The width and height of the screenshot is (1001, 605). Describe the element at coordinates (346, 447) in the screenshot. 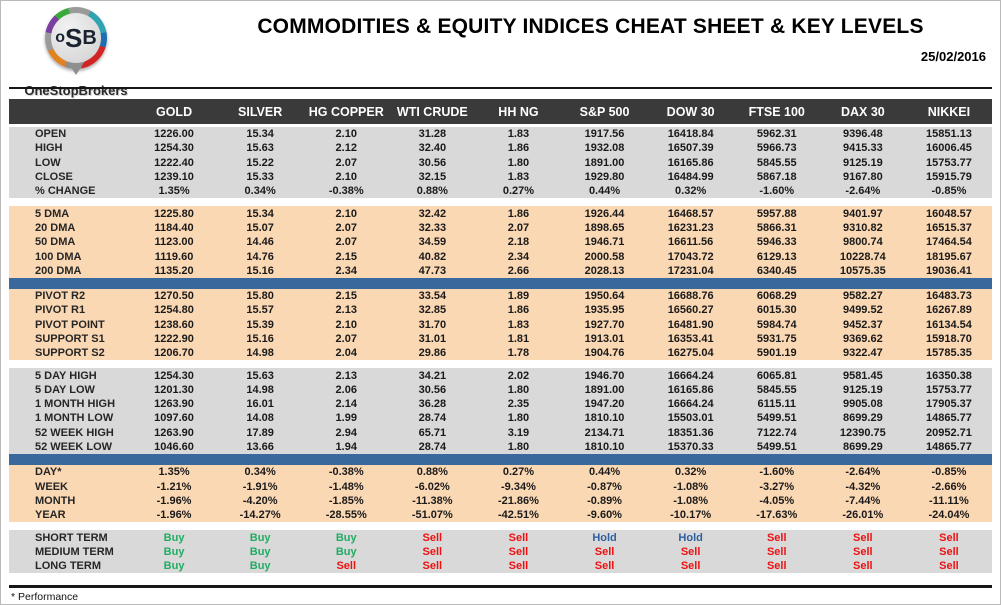

I see `value-cell: 1.94` at that location.